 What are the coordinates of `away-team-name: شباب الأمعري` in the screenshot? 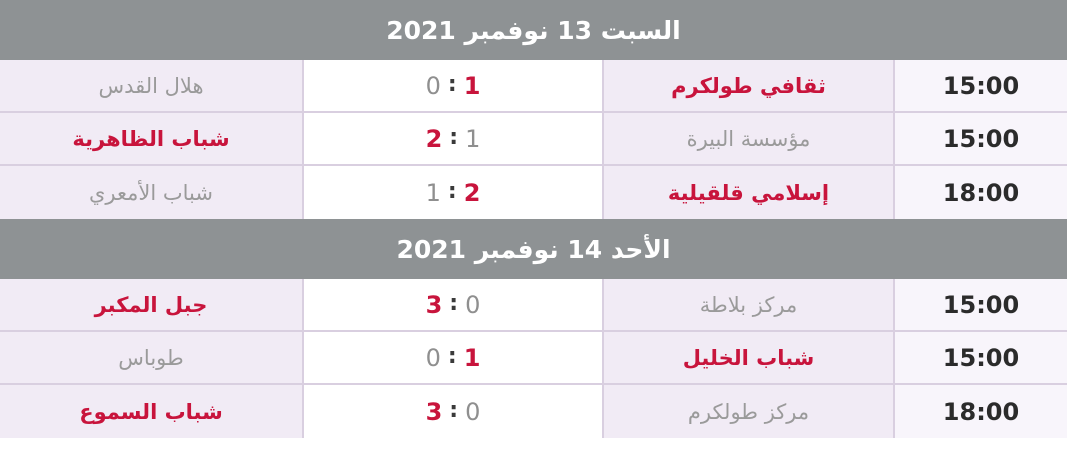 It's located at (151, 192).